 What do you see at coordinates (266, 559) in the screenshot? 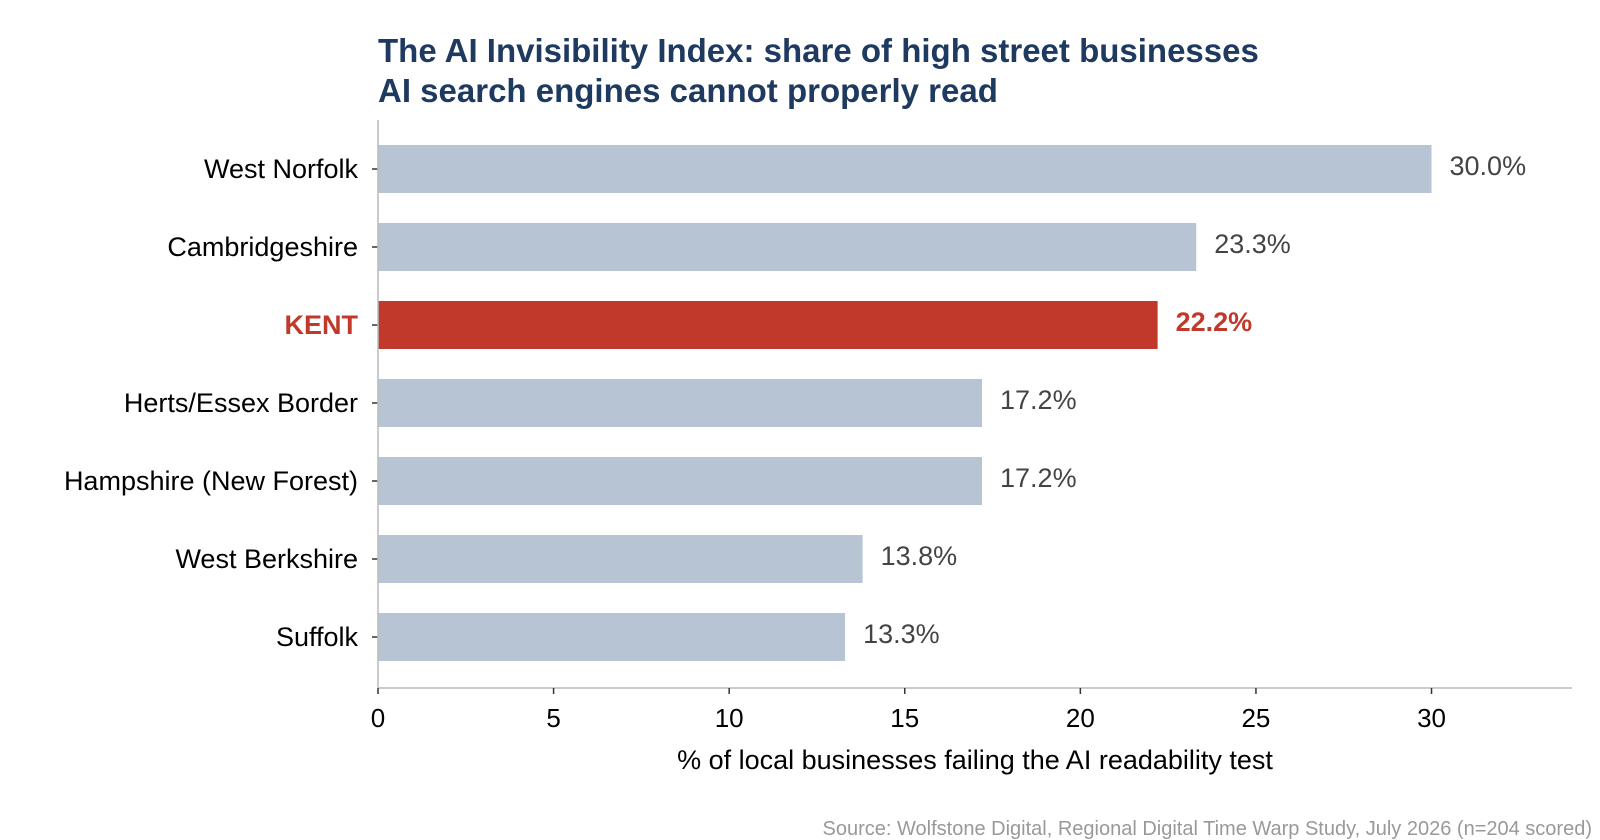
I see `category-label-5: West Berkshire` at bounding box center [266, 559].